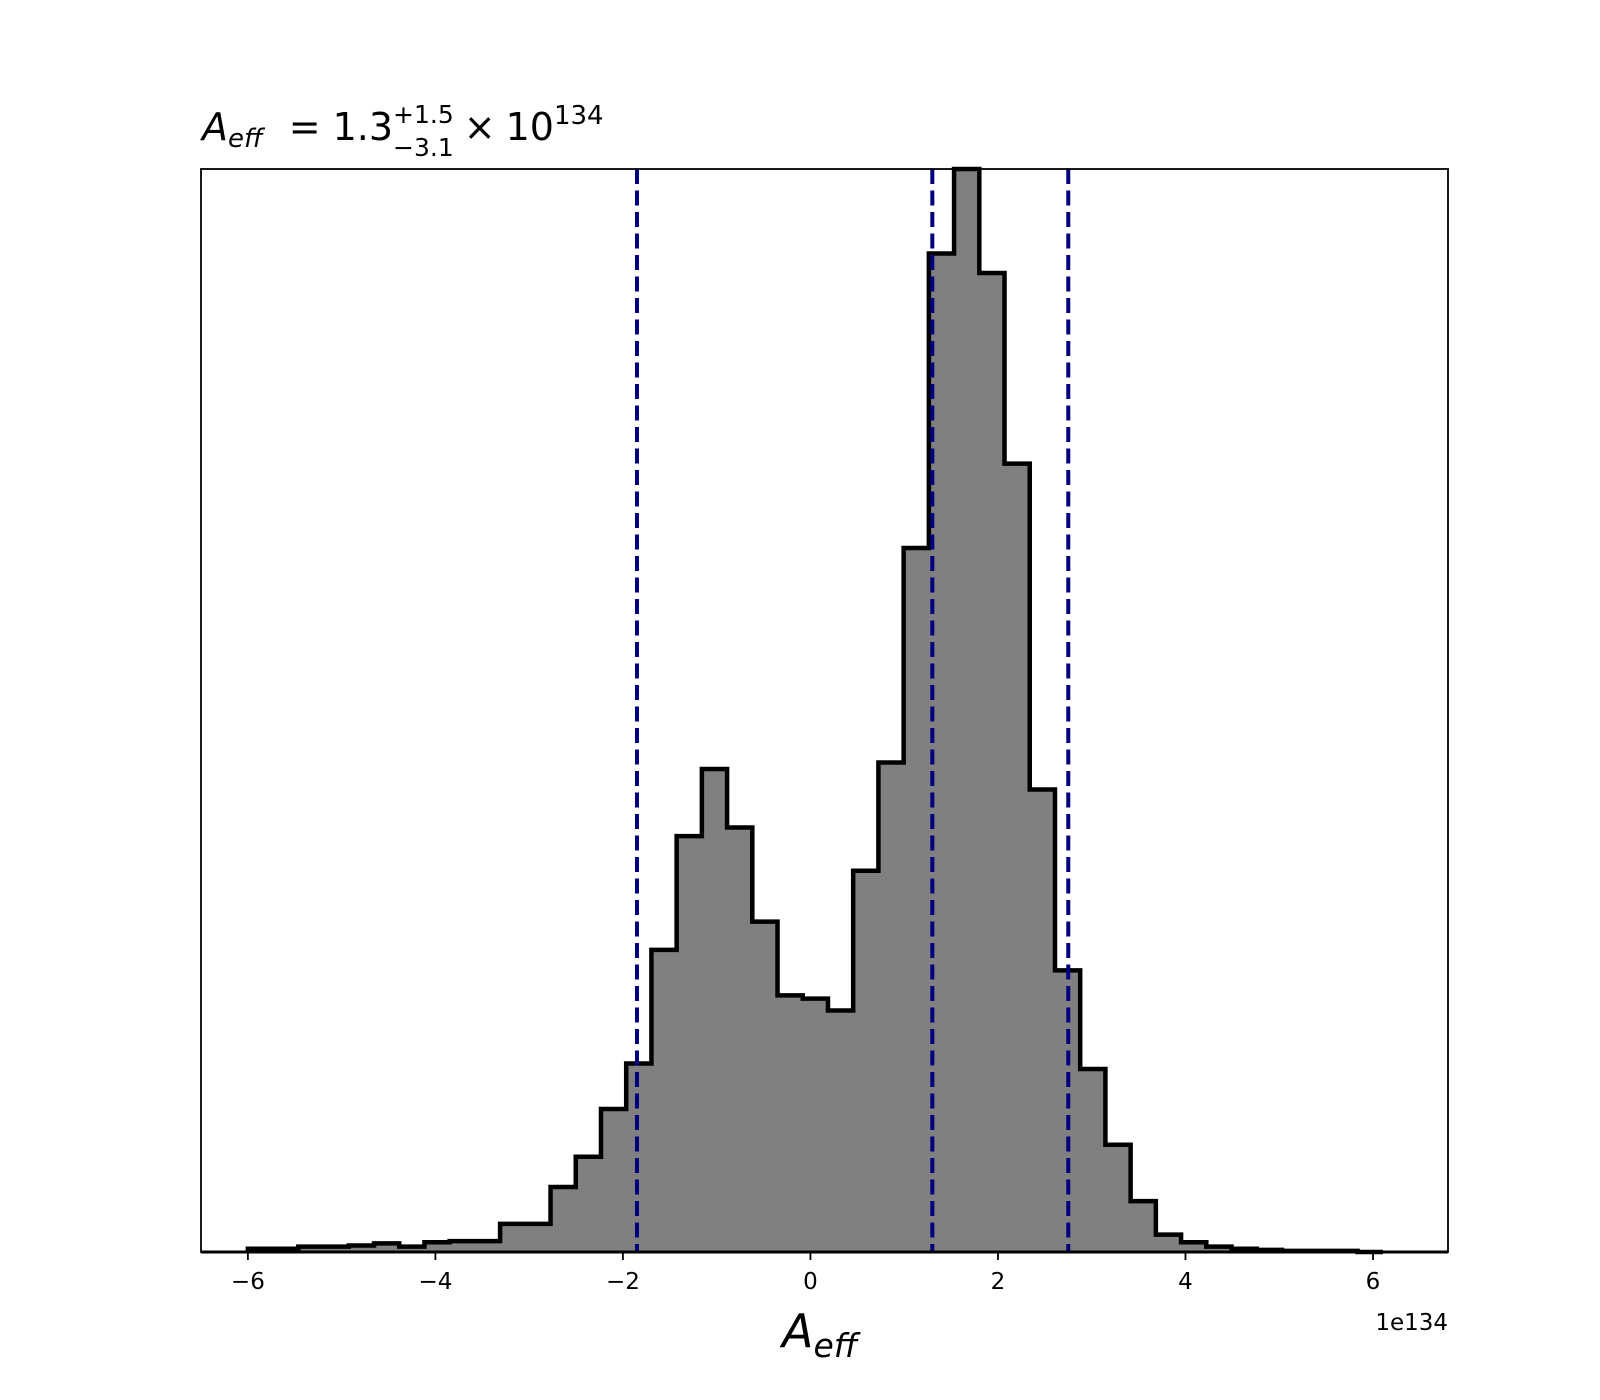 The width and height of the screenshot is (1600, 1400). Describe the element at coordinates (810, 1282) in the screenshot. I see `x-tick-label: 0` at that location.